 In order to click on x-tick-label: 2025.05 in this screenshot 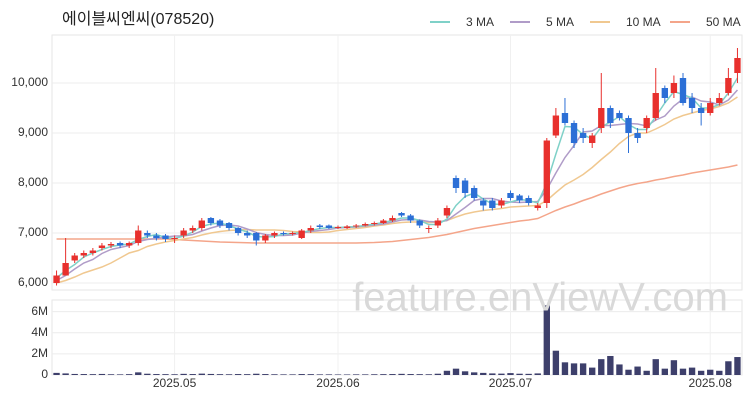, I will do `click(175, 383)`.